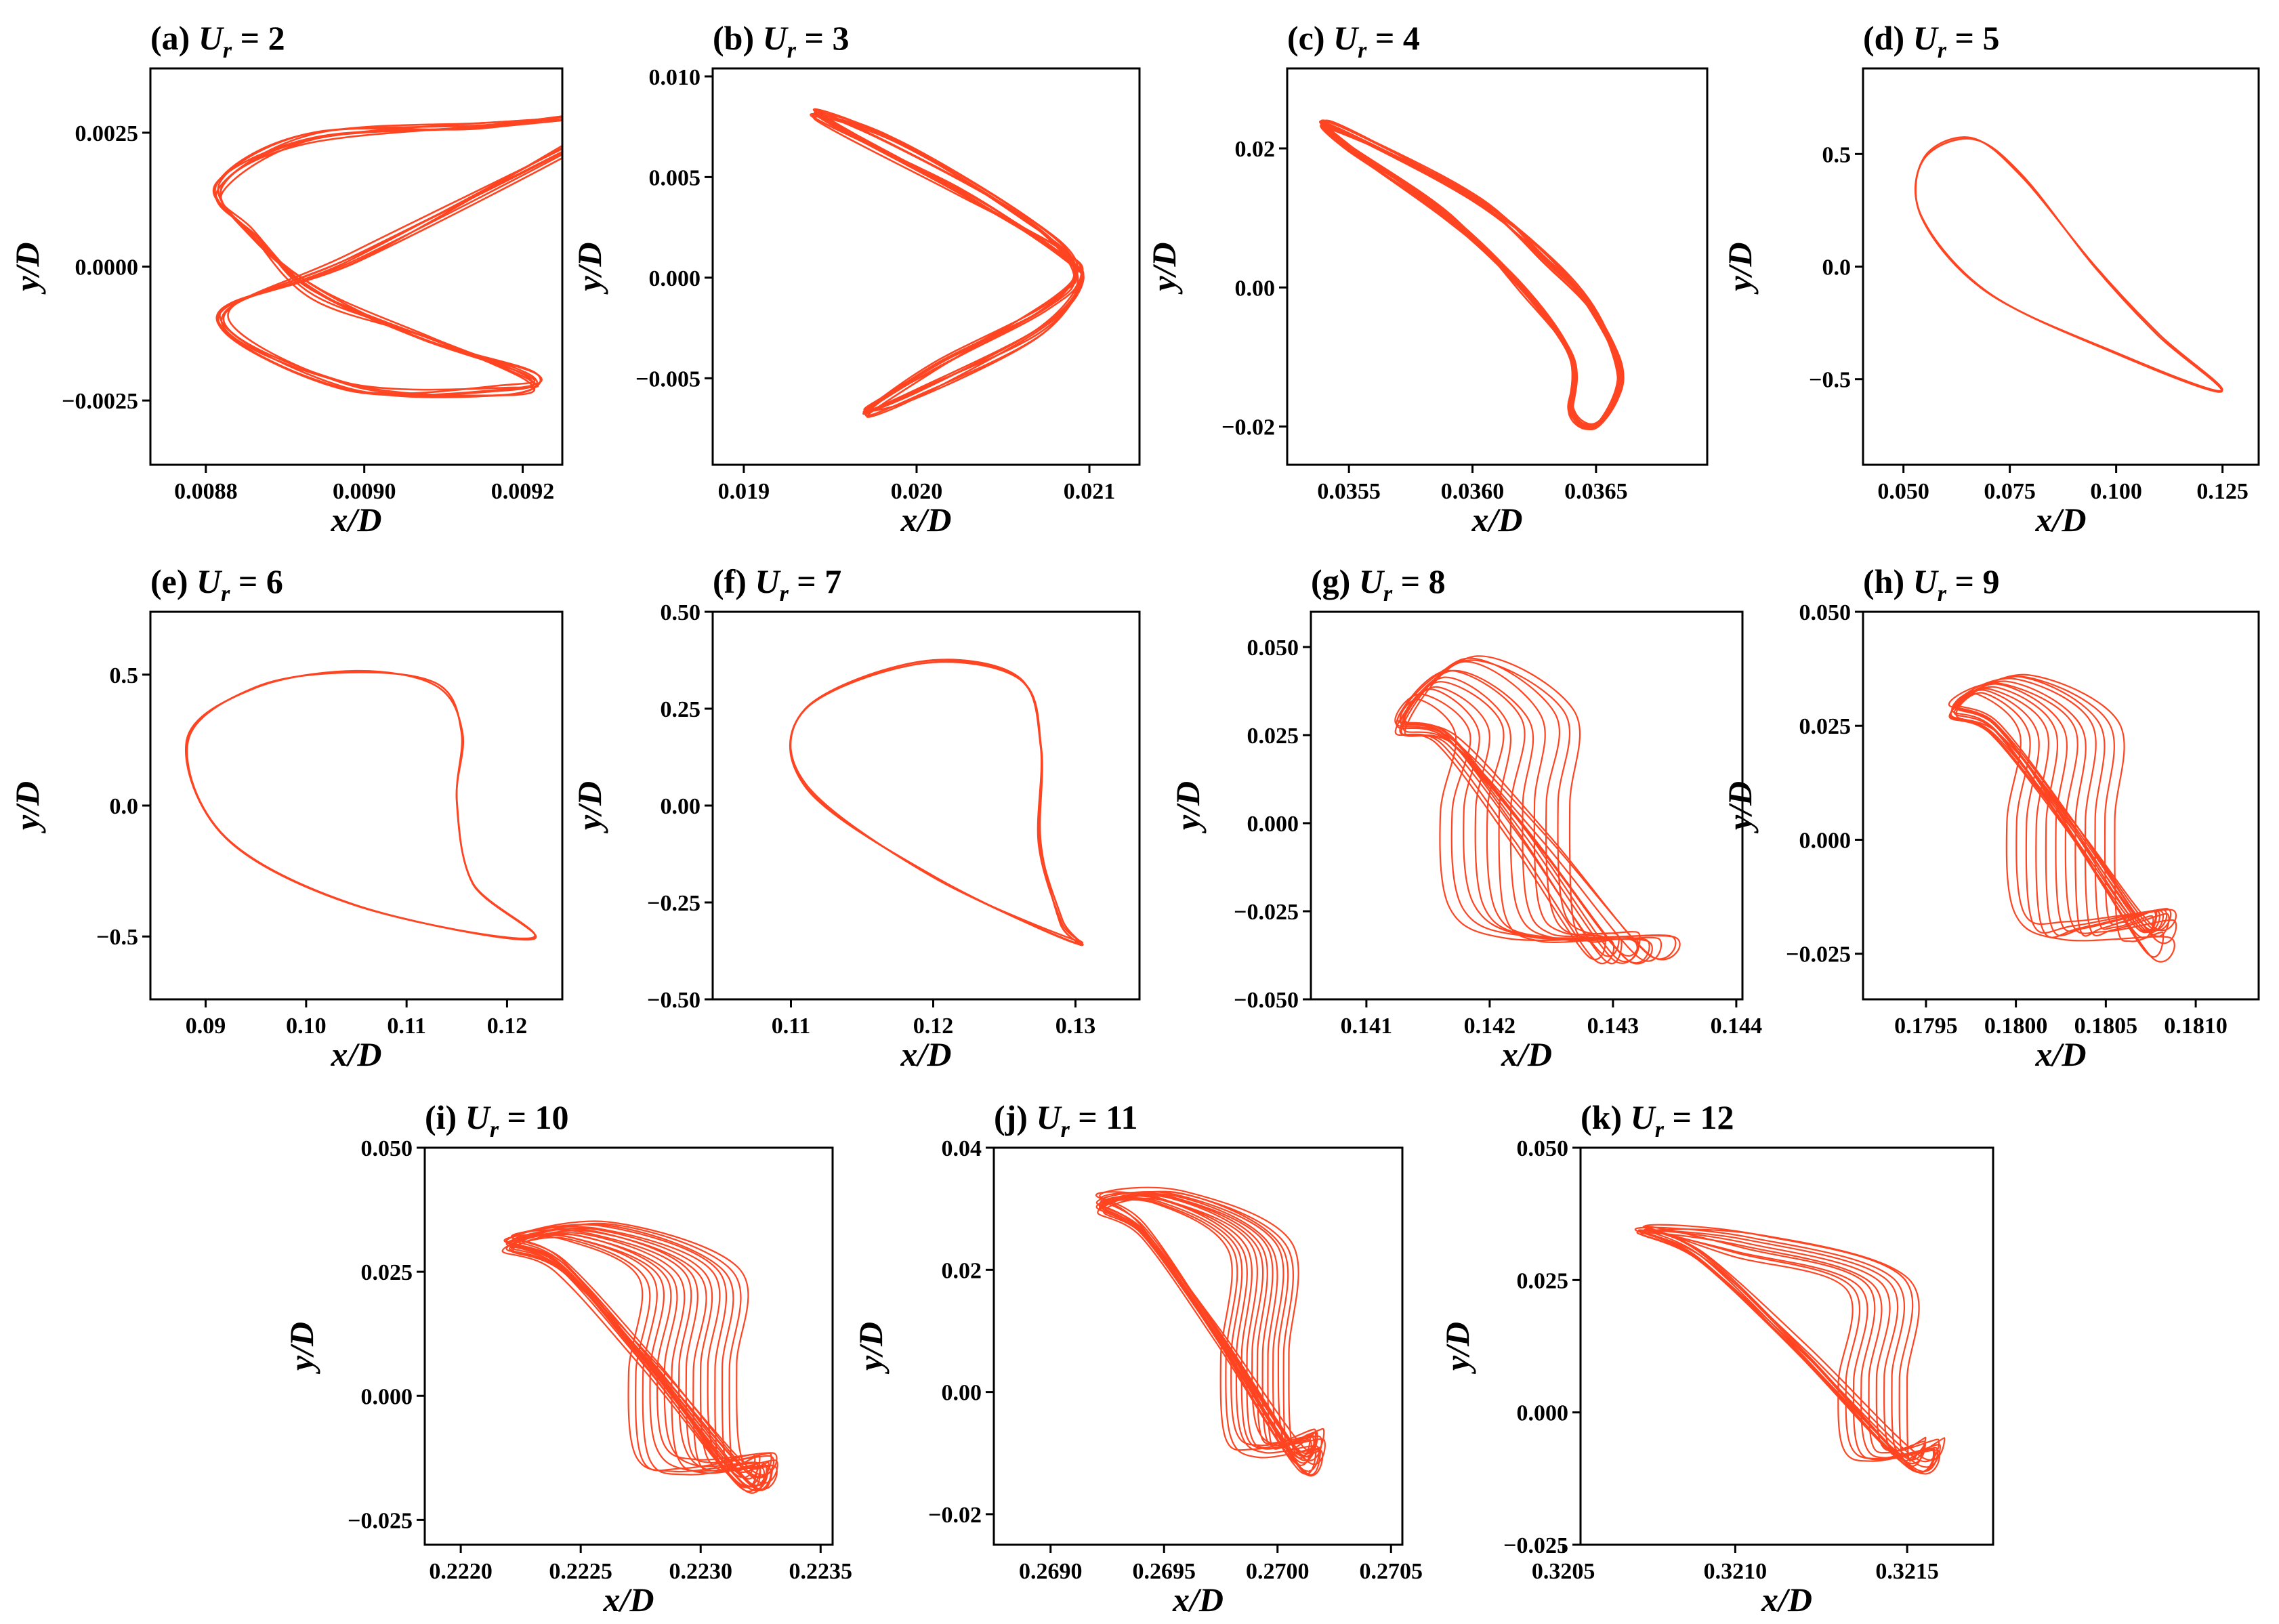 This screenshot has height=1624, width=2279. Describe the element at coordinates (1051, 1571) in the screenshot. I see `x-tick-label: 0.2690` at that location.